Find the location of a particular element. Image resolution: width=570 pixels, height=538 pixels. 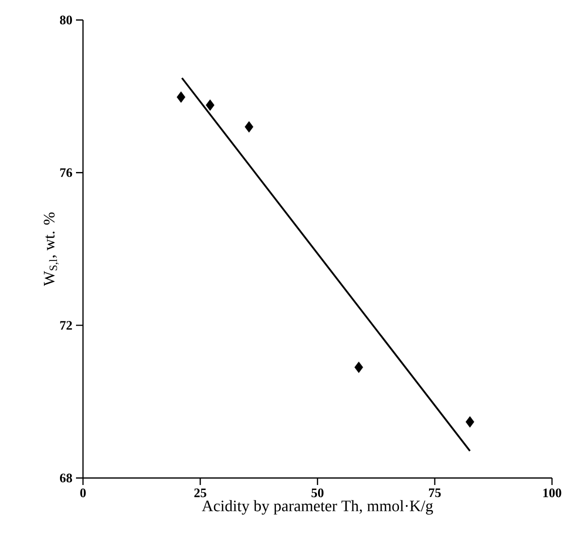

y-tick-label: 80 is located at coordinates (66, 20).